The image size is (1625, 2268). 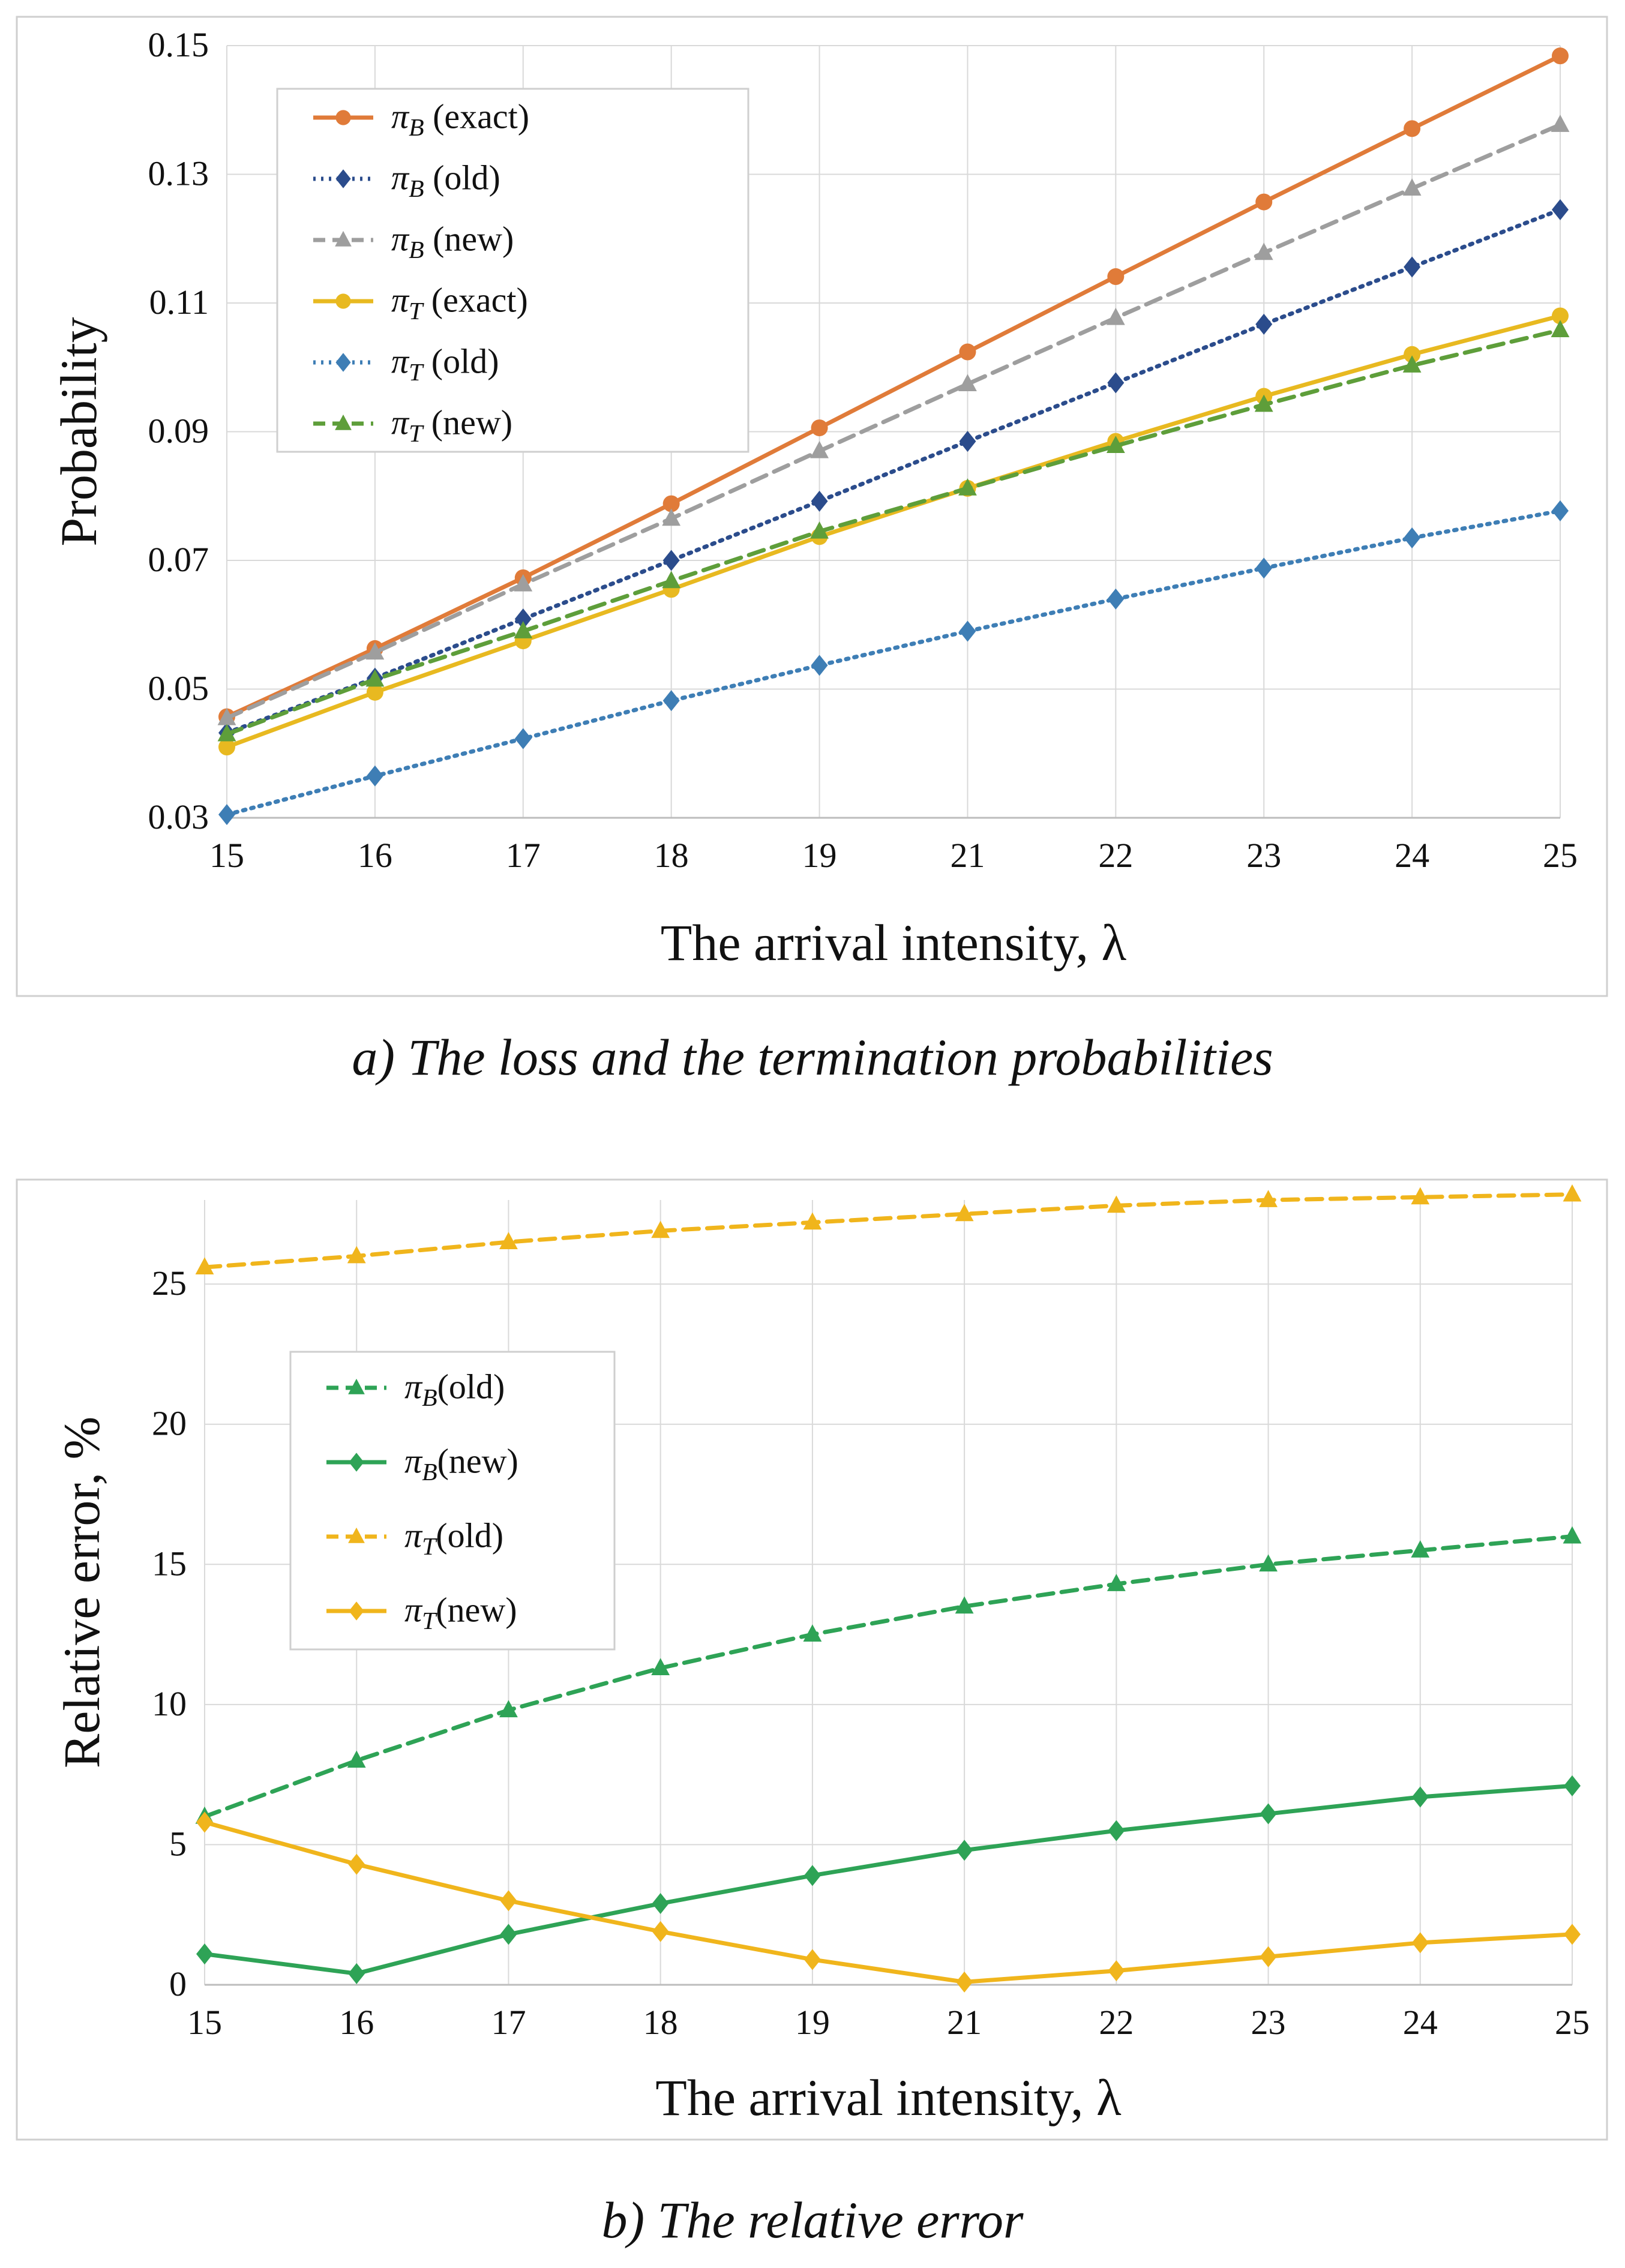 I want to click on x-tick-label: 22, so click(x=1115, y=856).